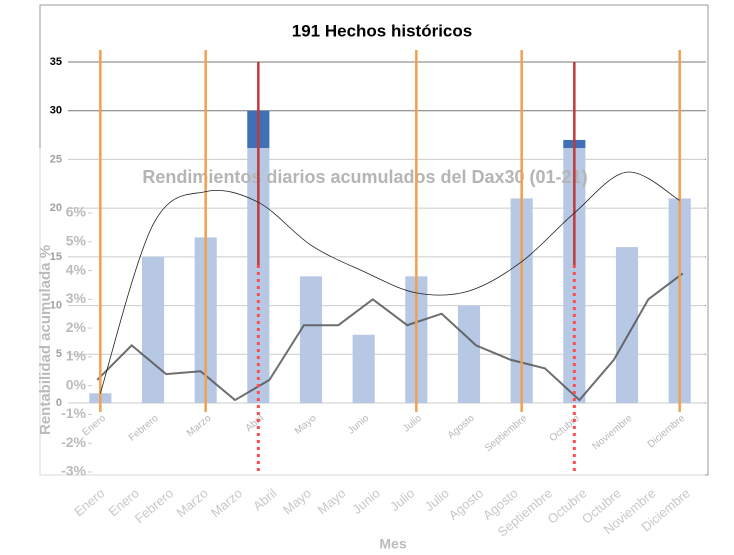 The image size is (734, 555). Describe the element at coordinates (73, 471) in the screenshot. I see `y-tick-label: -3%` at that location.